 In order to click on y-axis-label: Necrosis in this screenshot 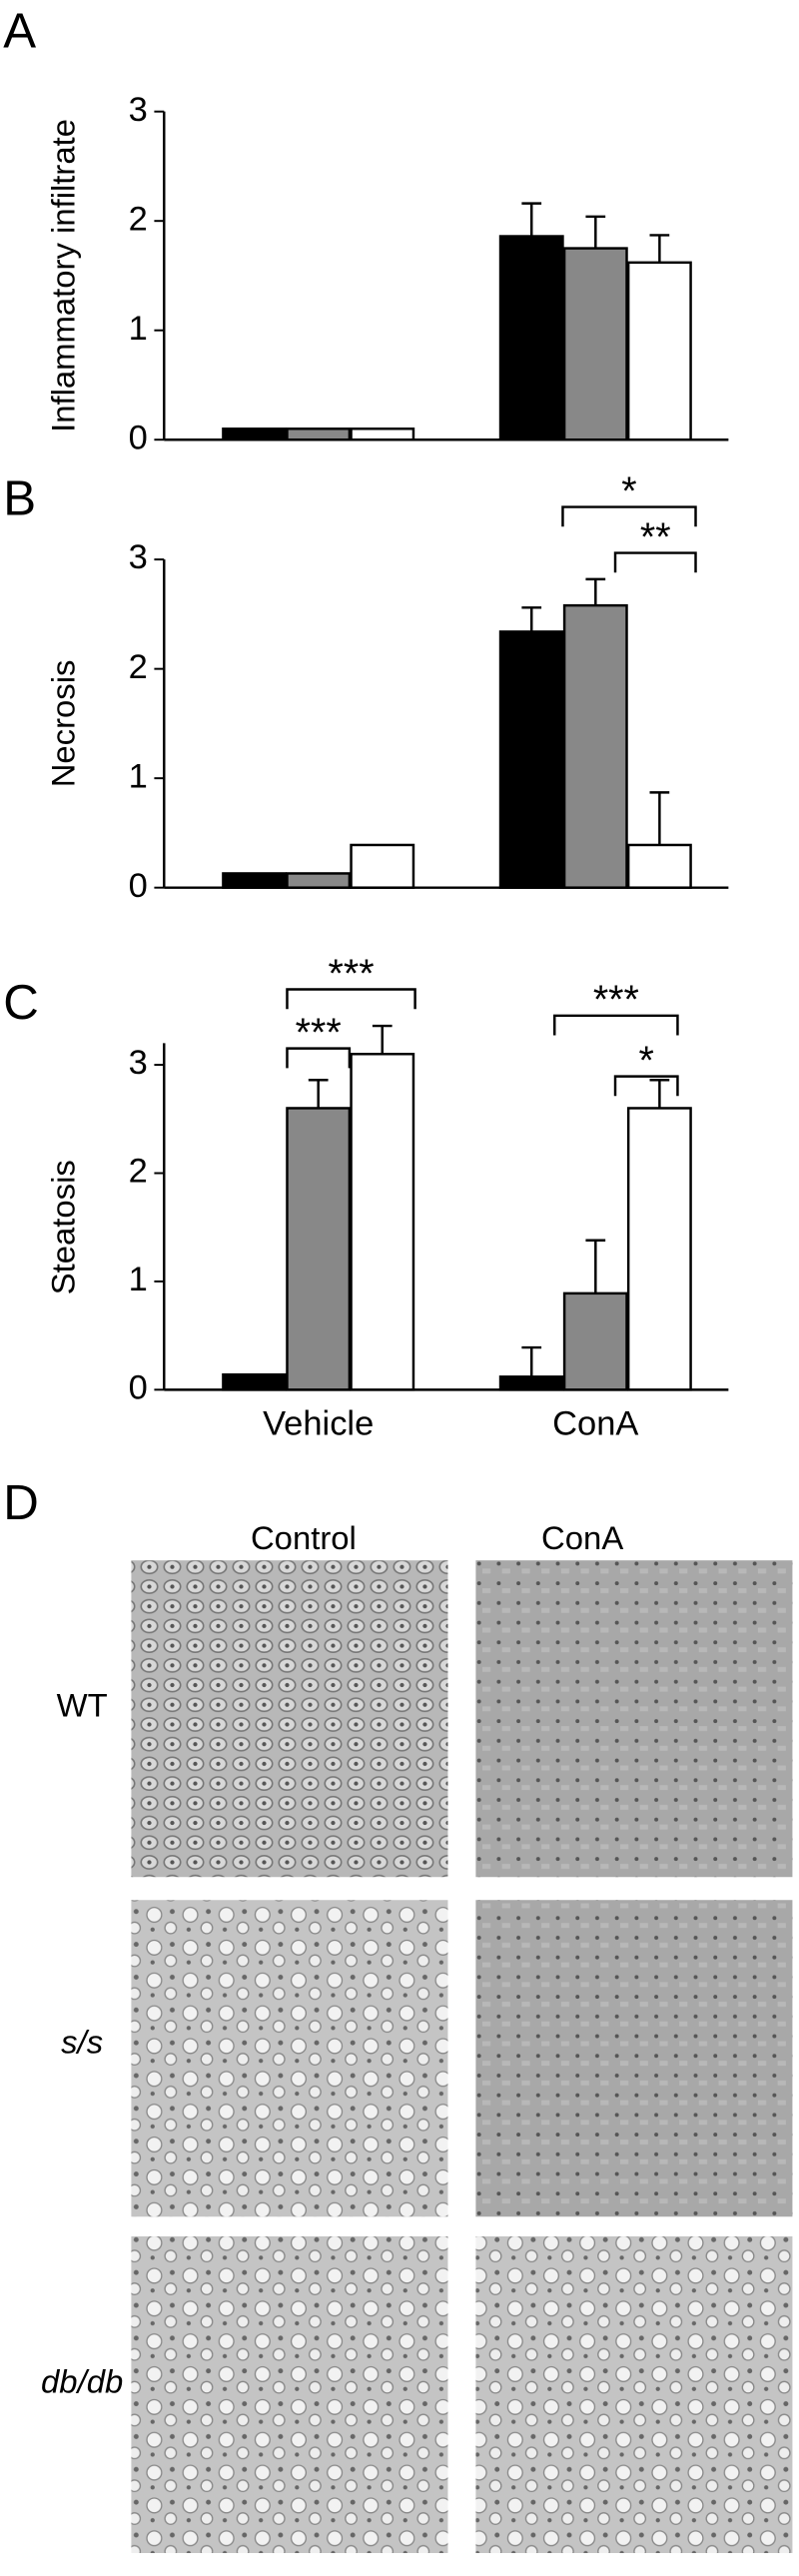, I will do `click(63, 724)`.